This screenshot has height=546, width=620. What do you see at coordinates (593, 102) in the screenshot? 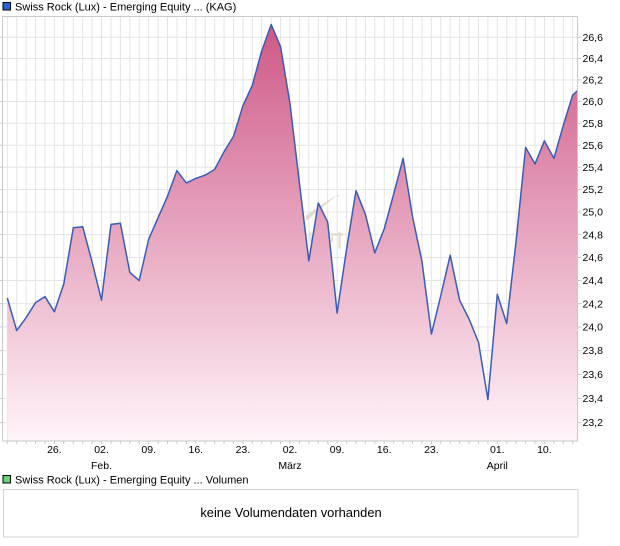
I see `svg-text: 26,0` at bounding box center [593, 102].